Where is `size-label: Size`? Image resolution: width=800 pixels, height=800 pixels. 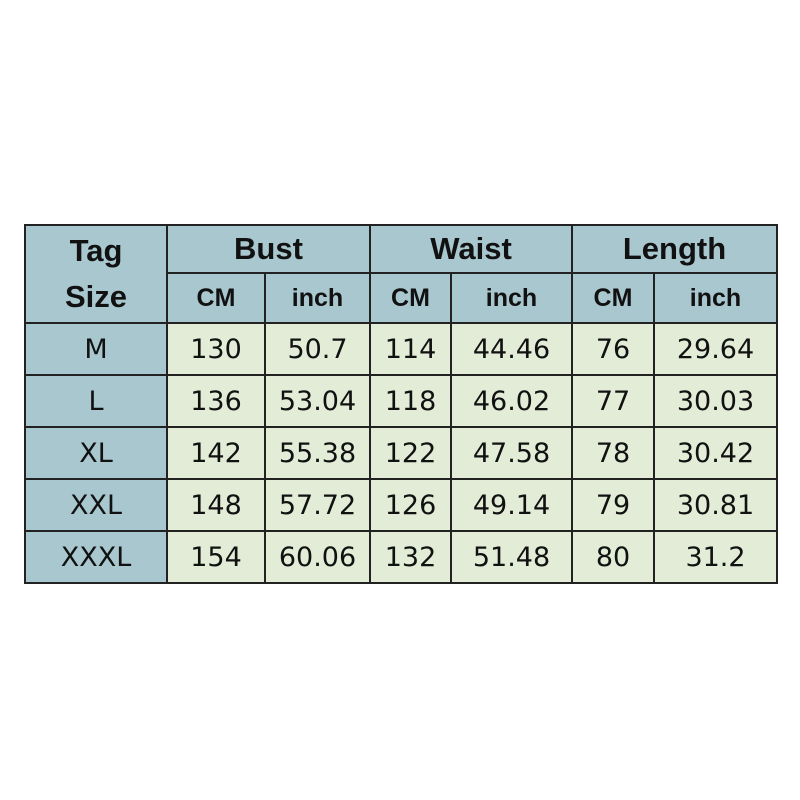
size-label: Size is located at coordinates (96, 296).